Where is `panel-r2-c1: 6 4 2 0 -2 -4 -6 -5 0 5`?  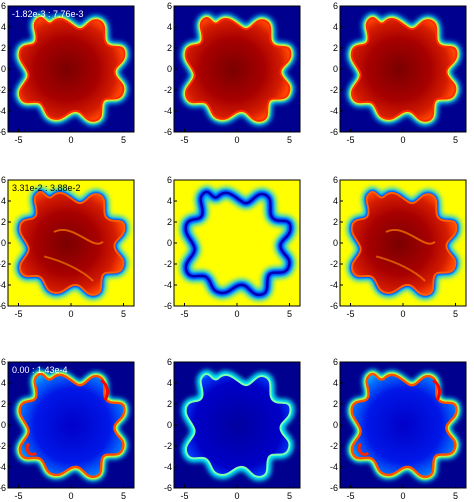
panel-r2-c1: 6 4 2 0 -2 -4 -6 -5 0 5 is located at coordinates (67, 247).